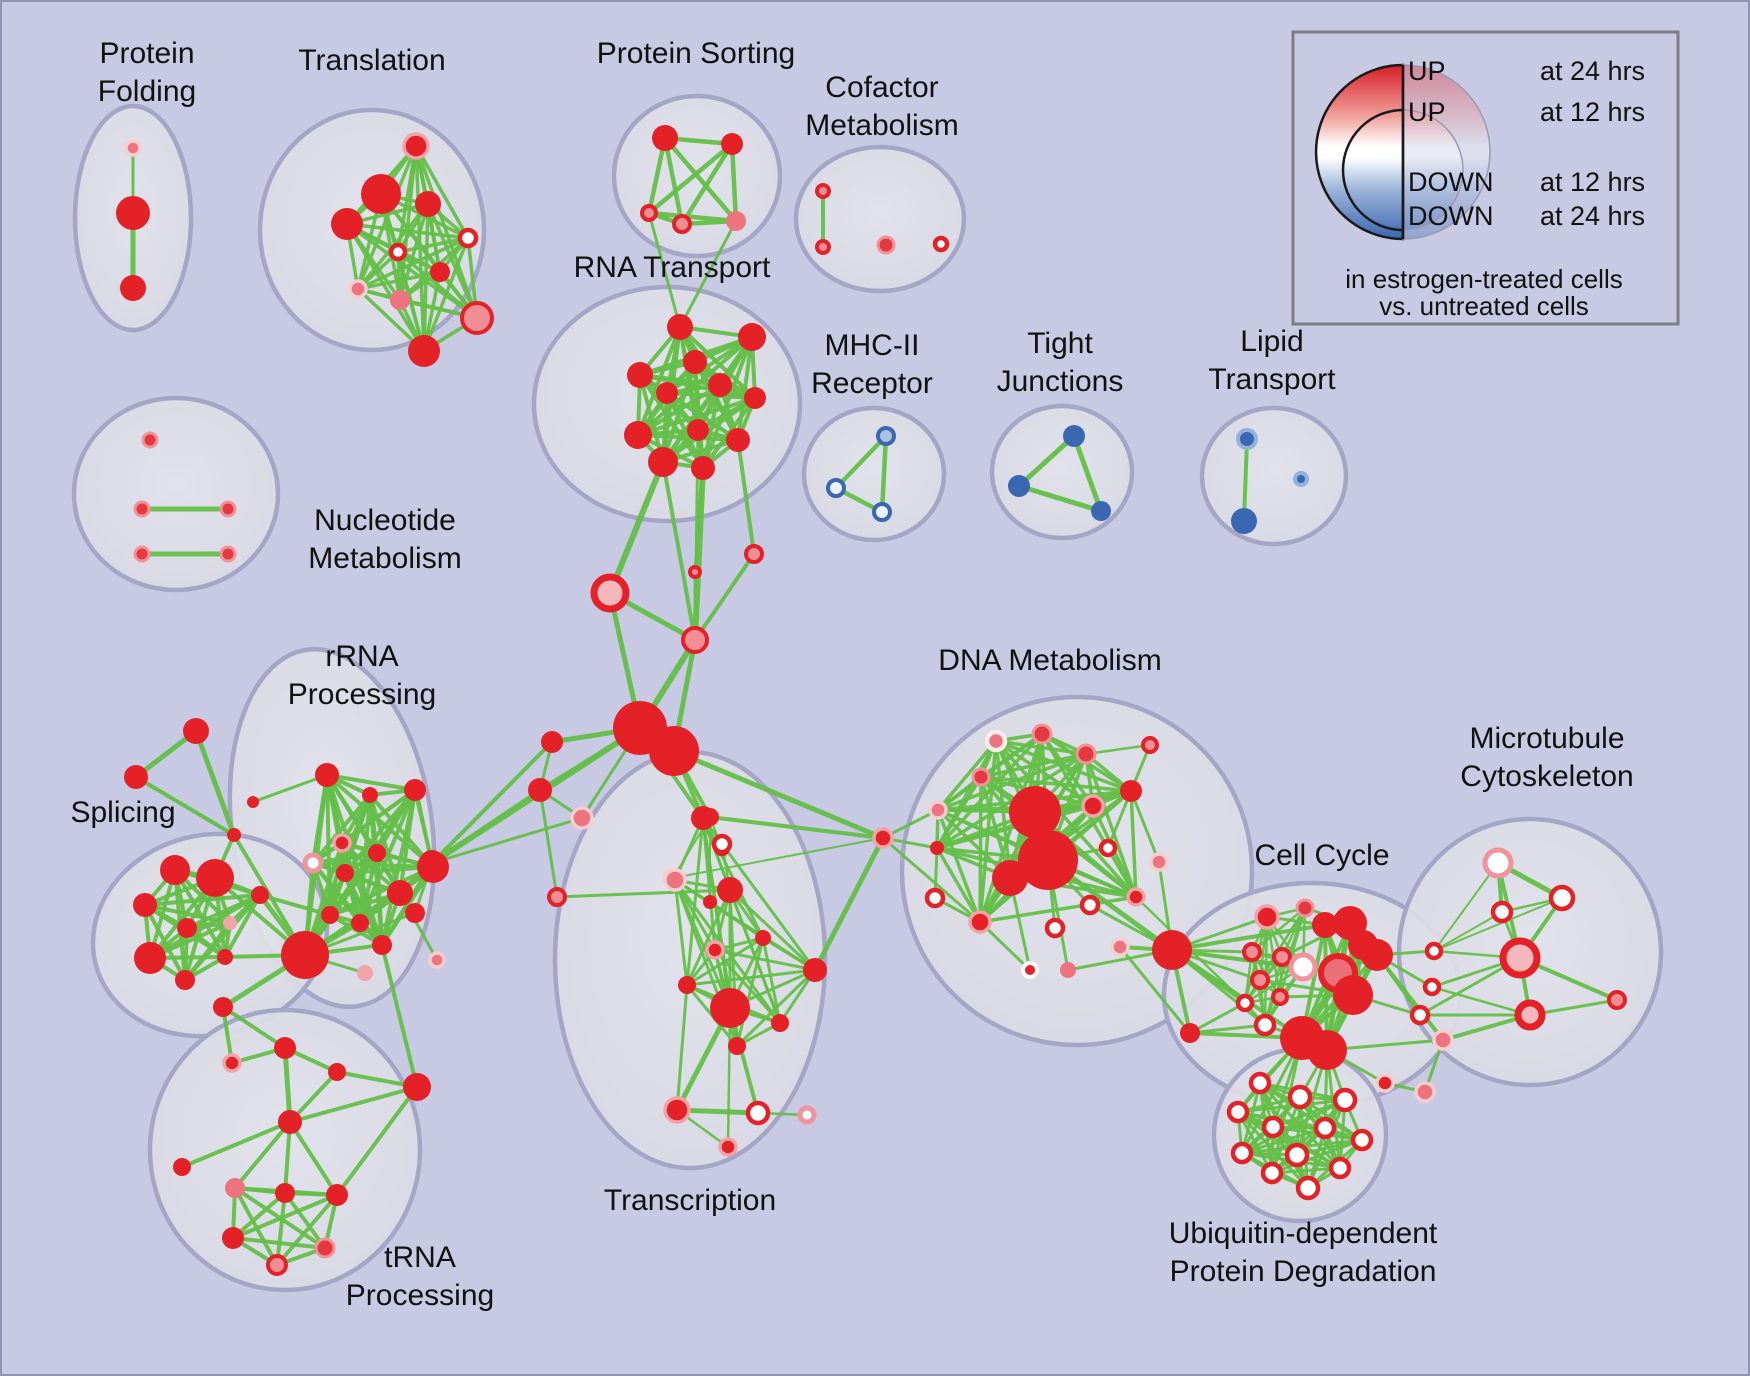  I want to click on gene-node-tx14, so click(728, 1147).